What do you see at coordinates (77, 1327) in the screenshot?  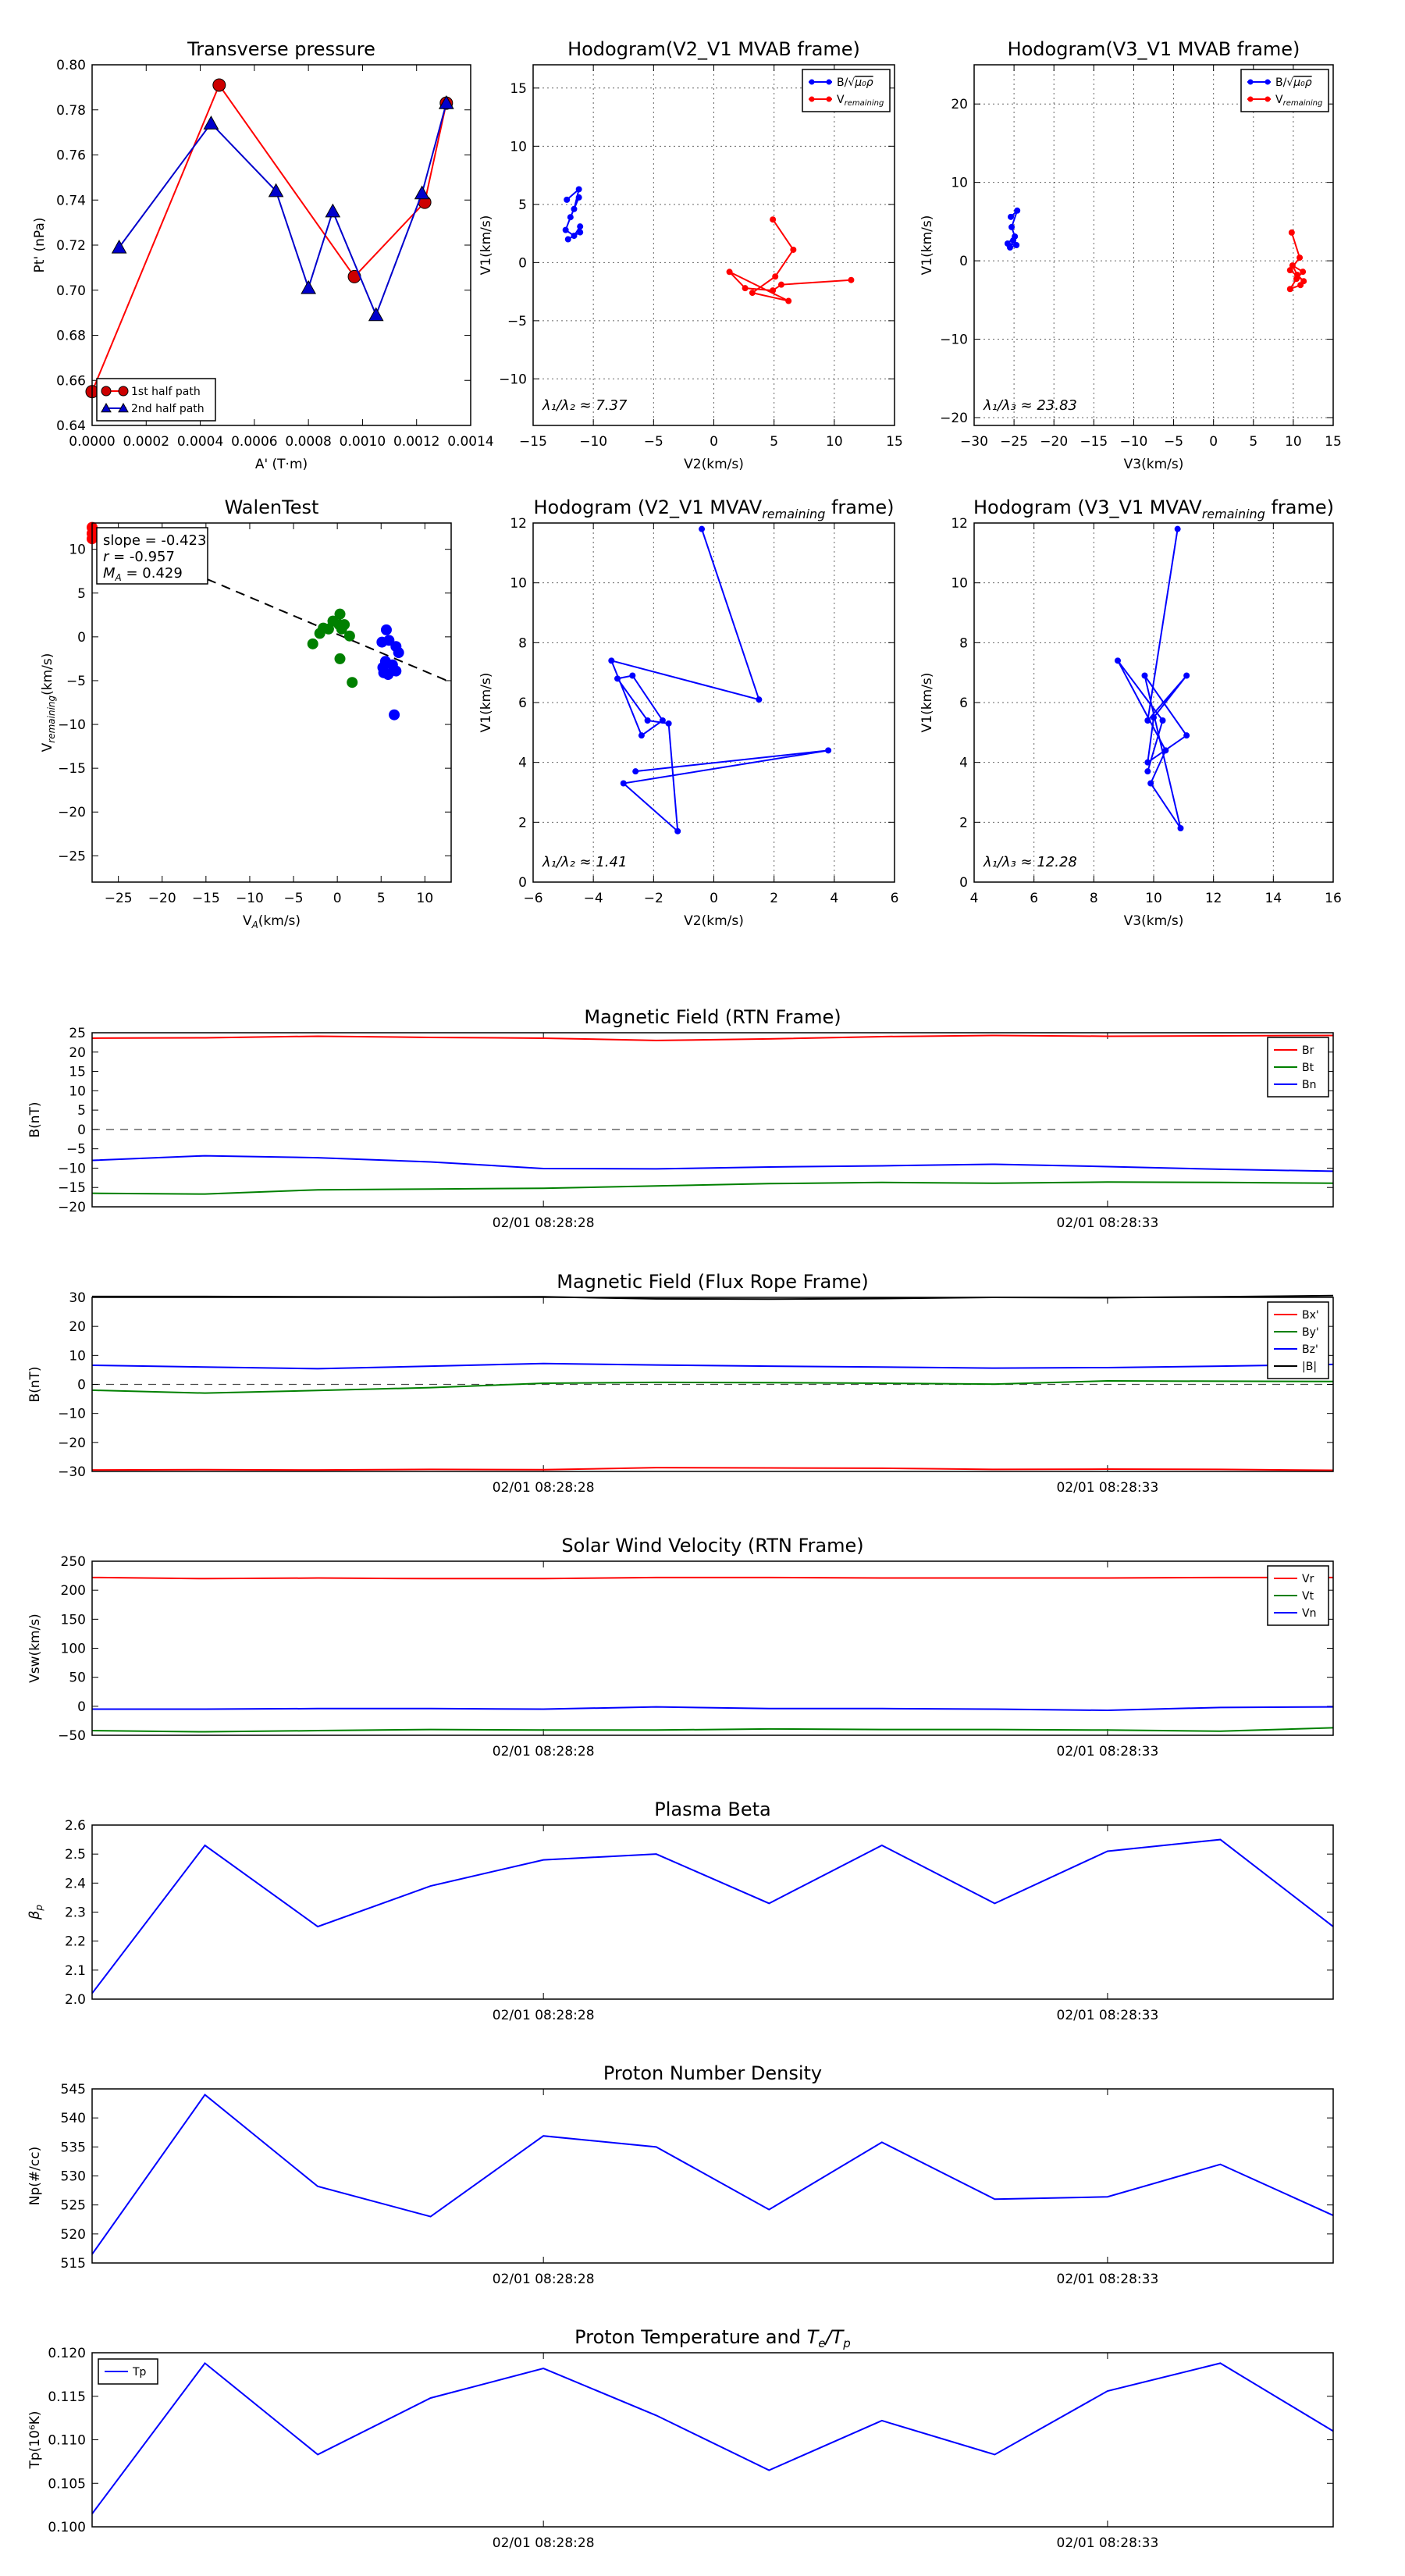 I see `y-tick-label: 20` at bounding box center [77, 1327].